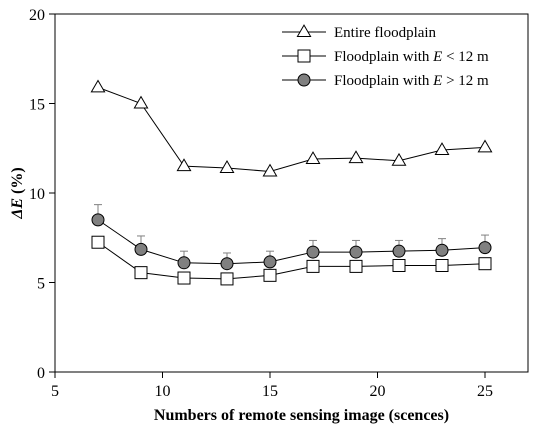 Image resolution: width=550 pixels, height=437 pixels. What do you see at coordinates (55, 391) in the screenshot?
I see `x-tick-label: 5` at bounding box center [55, 391].